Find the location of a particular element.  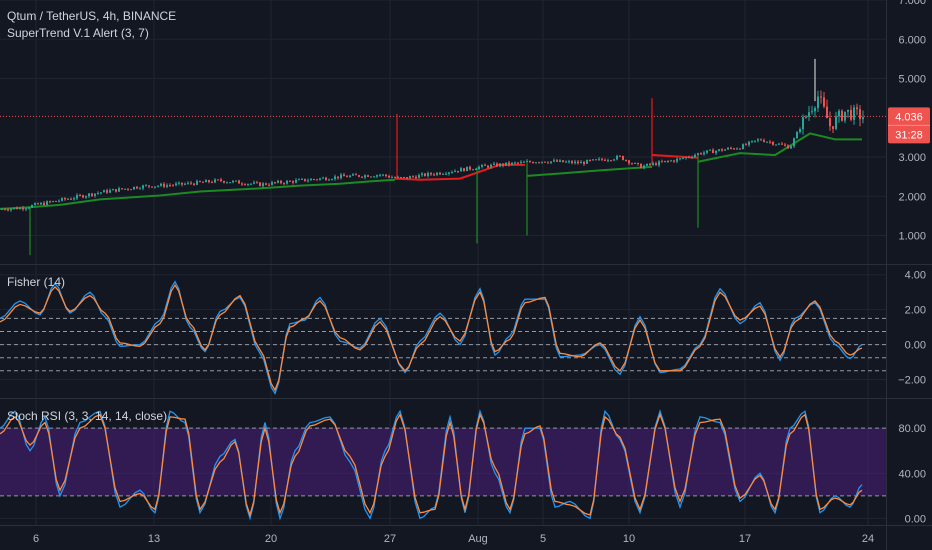

price-axis: 7.000 6.000 5.000 3.000 2.000 1.000 is located at coordinates (912, 121).